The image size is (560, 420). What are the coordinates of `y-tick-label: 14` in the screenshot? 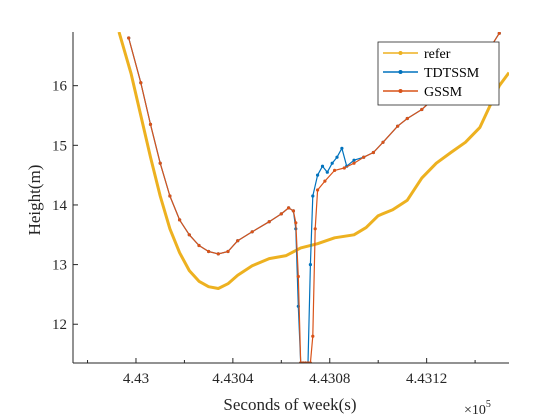 It's located at (60, 206).